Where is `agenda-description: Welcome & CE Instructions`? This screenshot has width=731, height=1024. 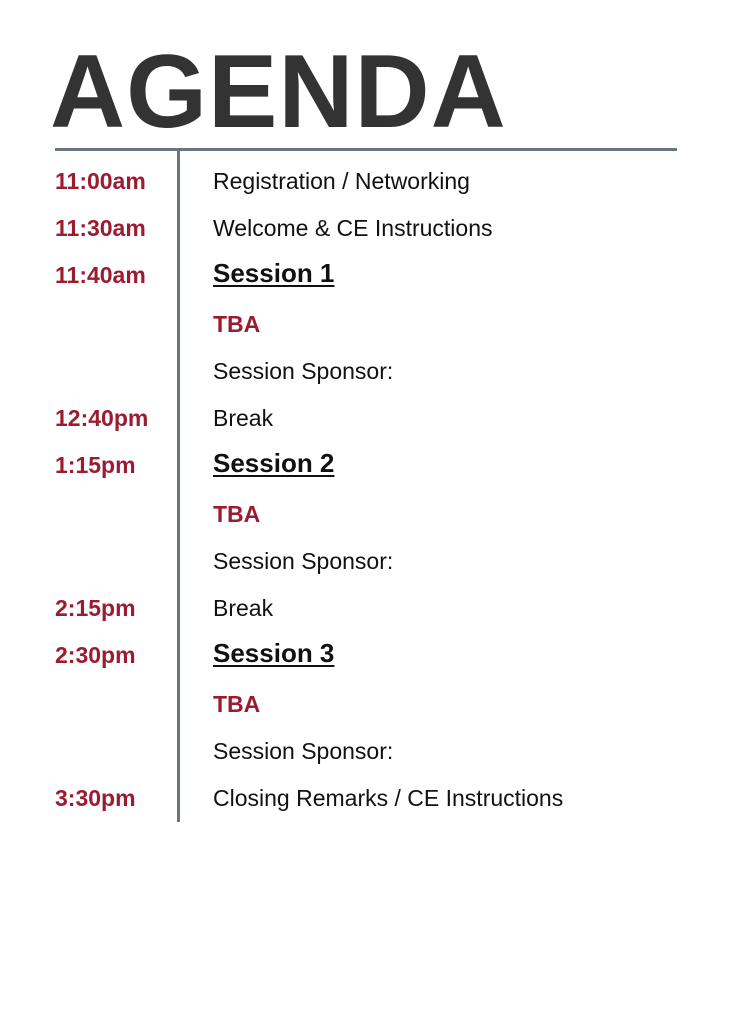 agenda-description: Welcome & CE Instructions is located at coordinates (353, 228).